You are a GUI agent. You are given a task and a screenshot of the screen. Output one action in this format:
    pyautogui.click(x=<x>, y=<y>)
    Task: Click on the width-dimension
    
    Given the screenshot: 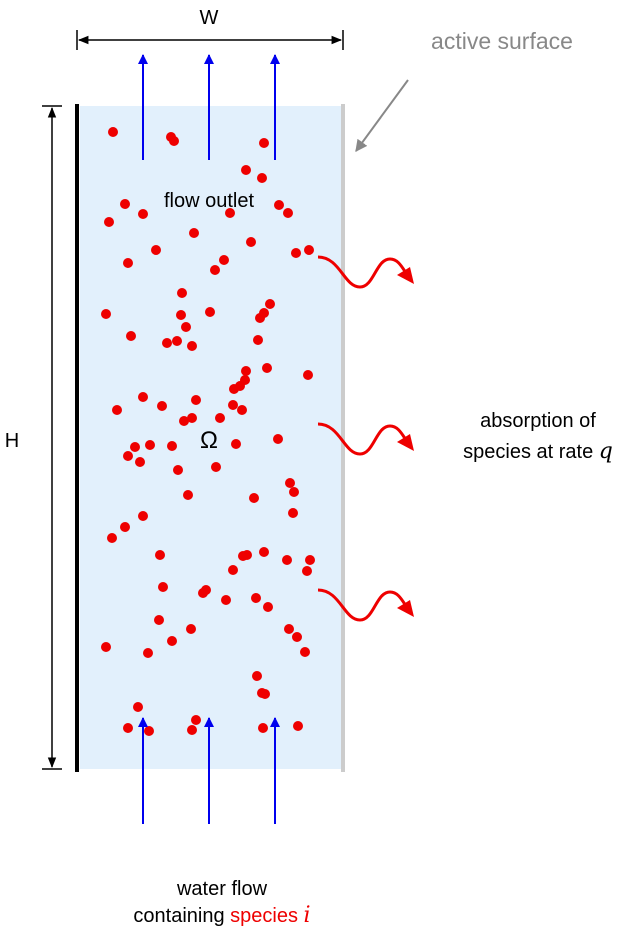 What is the action you would take?
    pyautogui.click(x=210, y=40)
    